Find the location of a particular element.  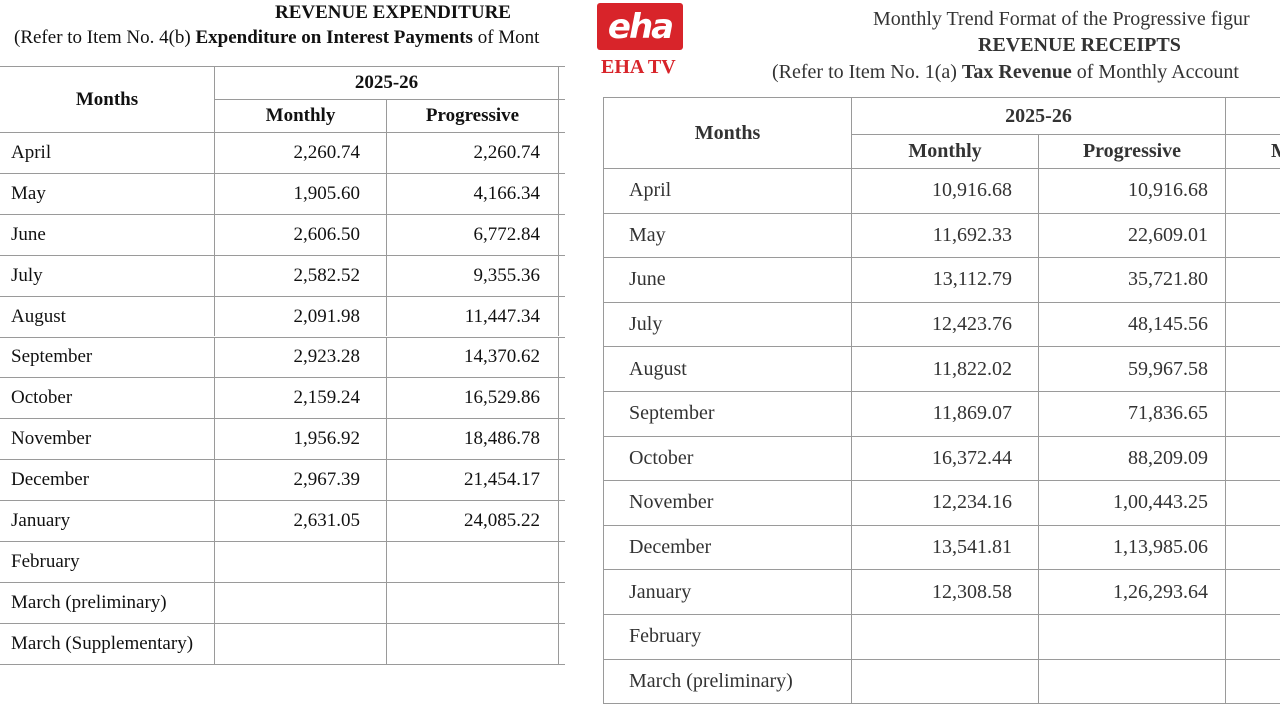

header-next is located at coordinates (561, 115).